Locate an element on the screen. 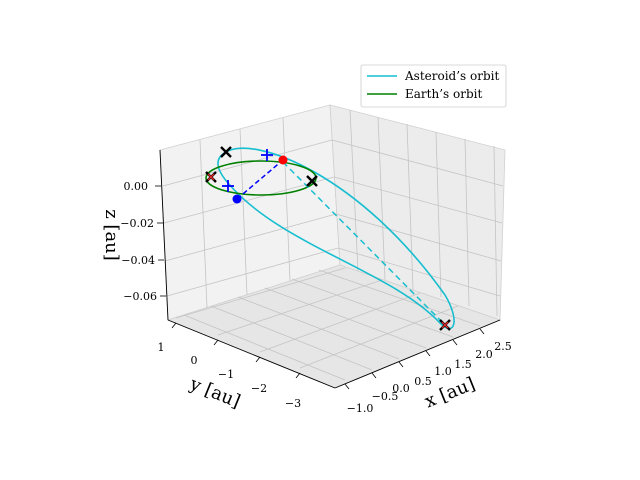  z-tick-label: 0.00 is located at coordinates (136, 186).